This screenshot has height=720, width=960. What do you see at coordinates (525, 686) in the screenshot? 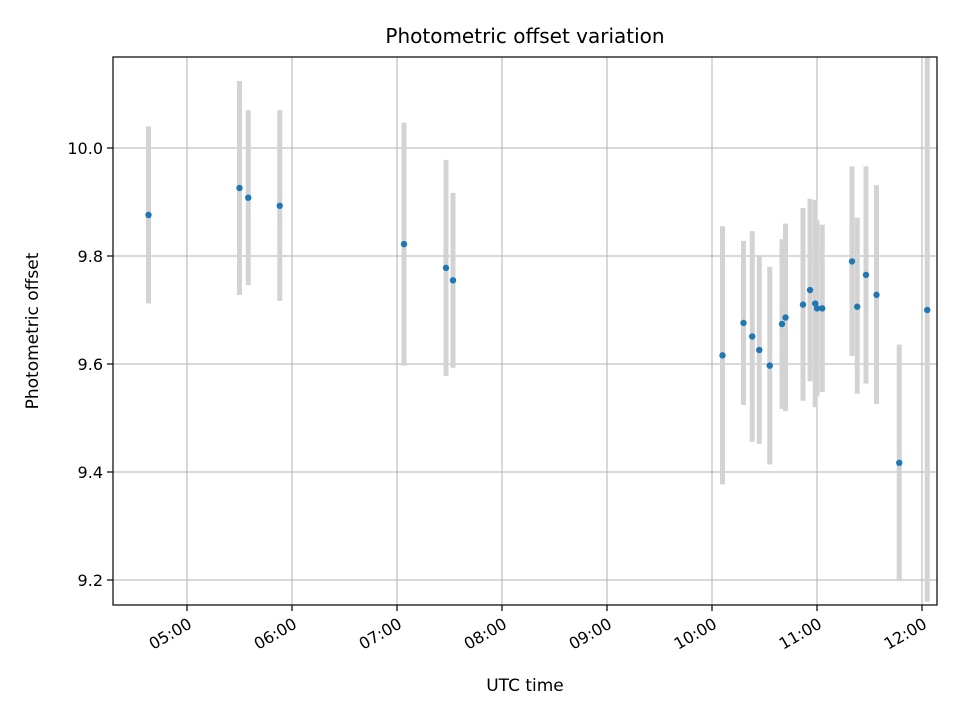
I see `x-axis-title: UTC time` at bounding box center [525, 686].